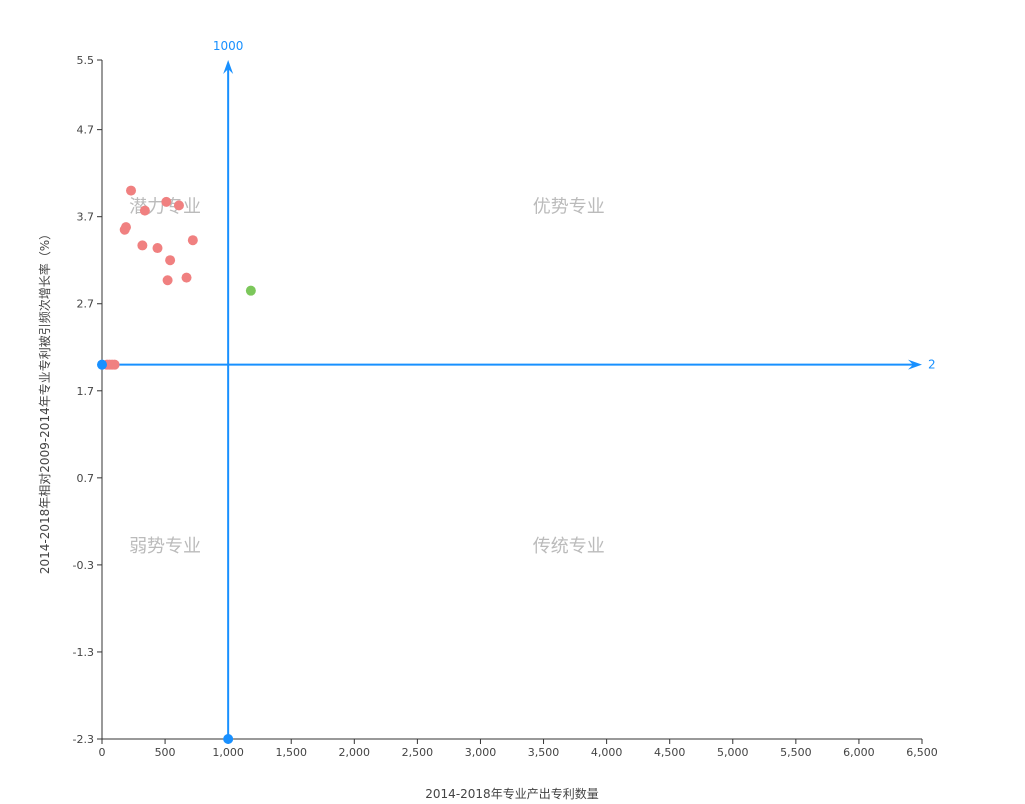  Describe the element at coordinates (165, 546) in the screenshot. I see `quadrant-label-bottom-left: 弱势专业` at that location.